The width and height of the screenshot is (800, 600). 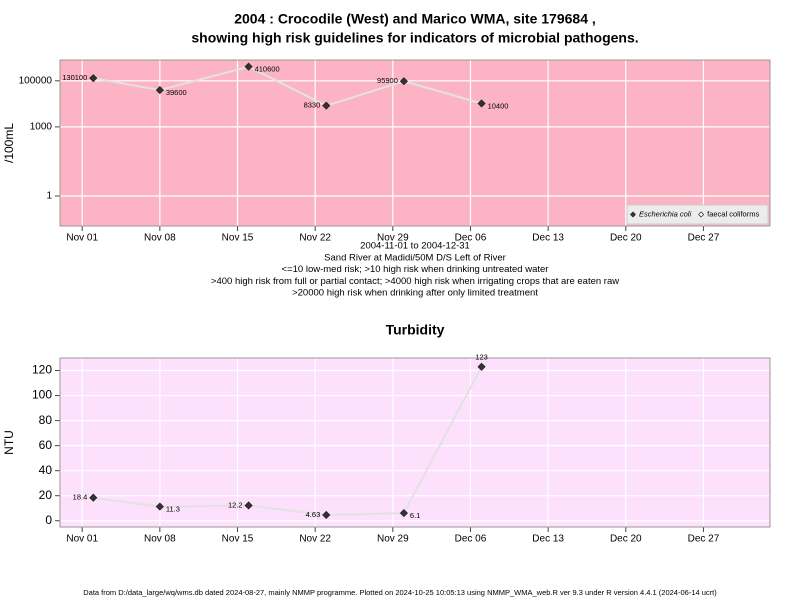 I want to click on data-label: 410600, so click(x=267, y=69).